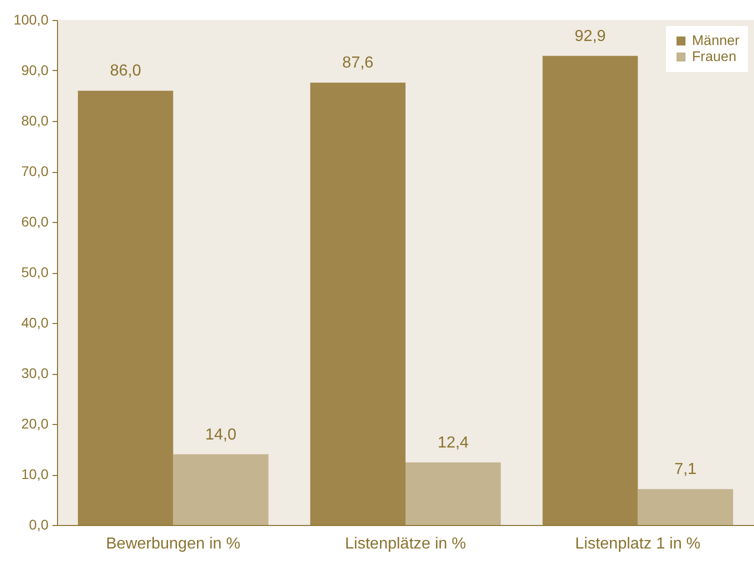  What do you see at coordinates (638, 544) in the screenshot?
I see `x-tick-label: Listenplatz 1 in %` at bounding box center [638, 544].